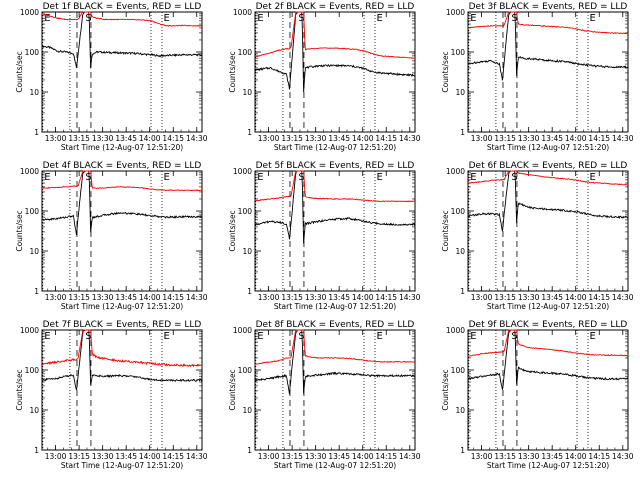 The width and height of the screenshot is (640, 480). What do you see at coordinates (122, 7) in the screenshot?
I see `panel-title: Det 1f BLACK = Events, RED = LLD` at bounding box center [122, 7].